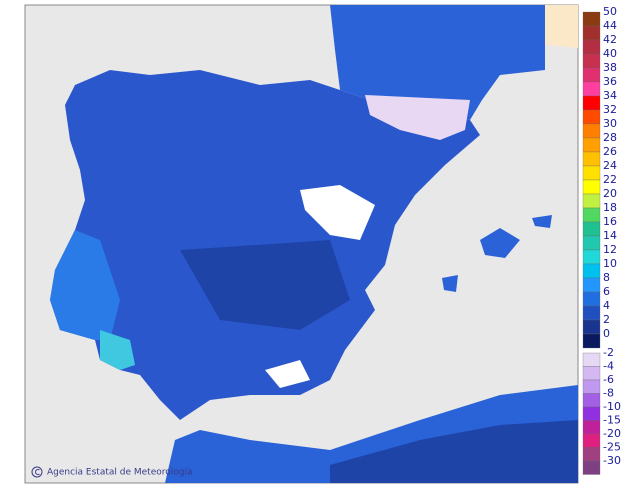  What do you see at coordinates (610, 193) in the screenshot?
I see `legend-label: 20` at bounding box center [610, 193].